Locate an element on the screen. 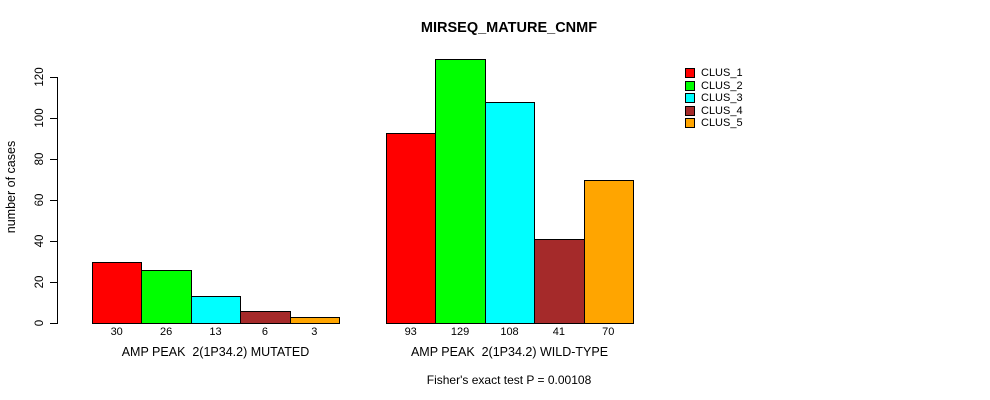 This screenshot has width=990, height=400. x-category-label: AMP PEAK 2(1P34.2) MUTATED is located at coordinates (215, 352).